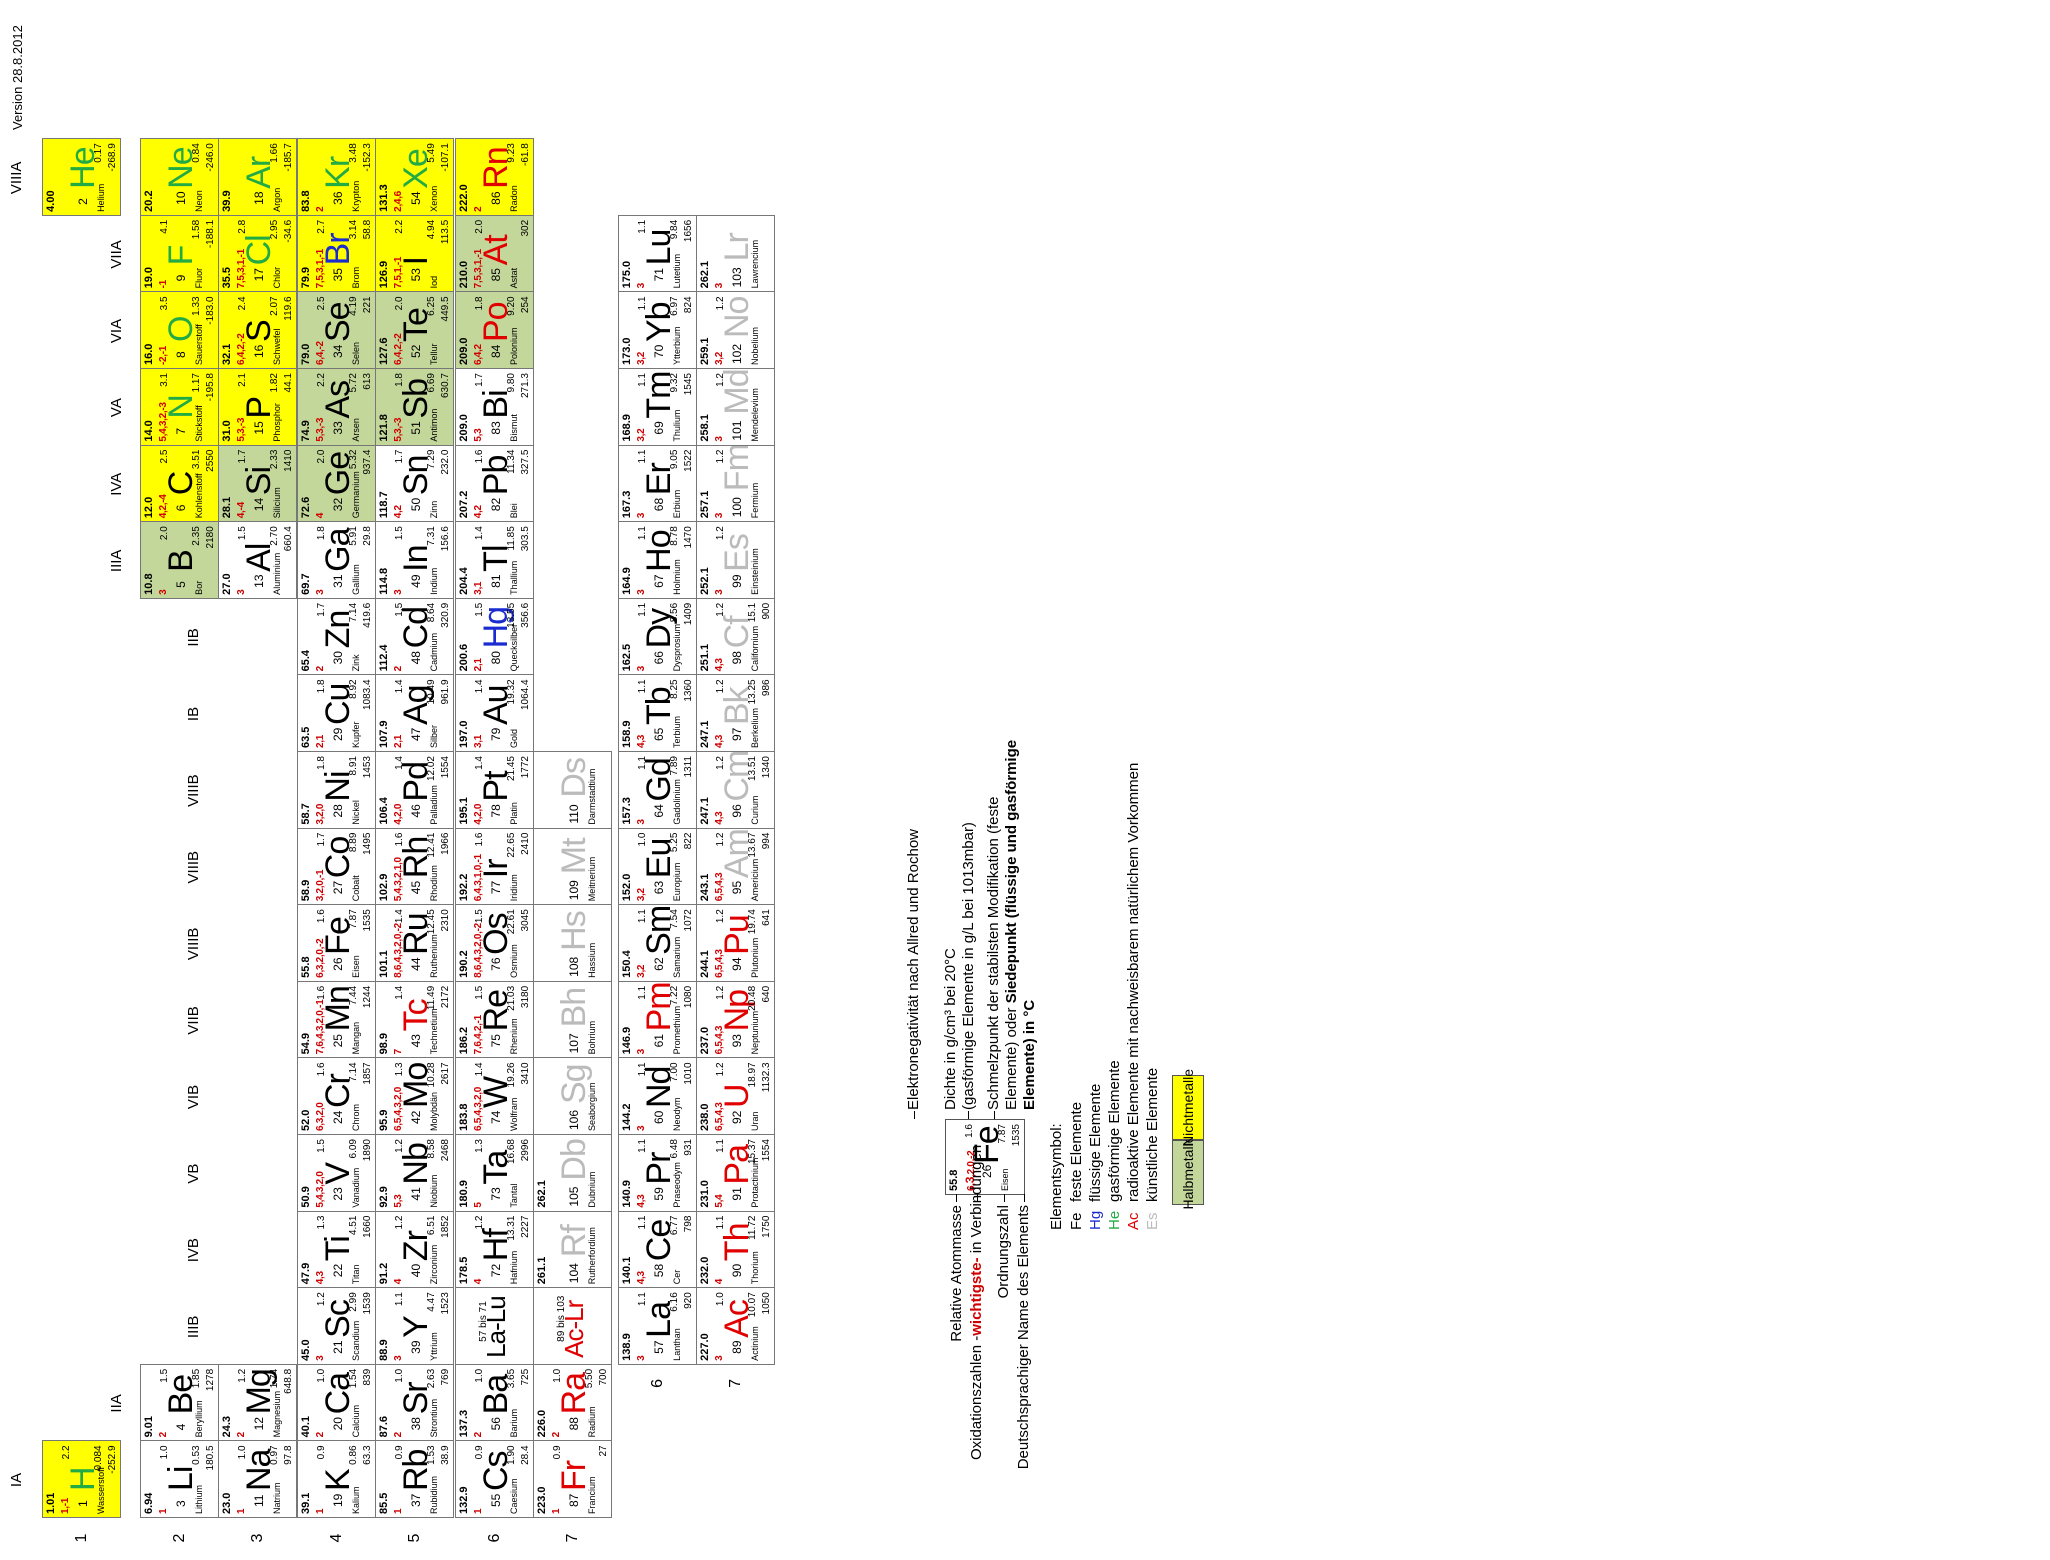 The height and width of the screenshot is (1560, 2050). What do you see at coordinates (353, 383) in the screenshot?
I see `density: 5.72` at bounding box center [353, 383].